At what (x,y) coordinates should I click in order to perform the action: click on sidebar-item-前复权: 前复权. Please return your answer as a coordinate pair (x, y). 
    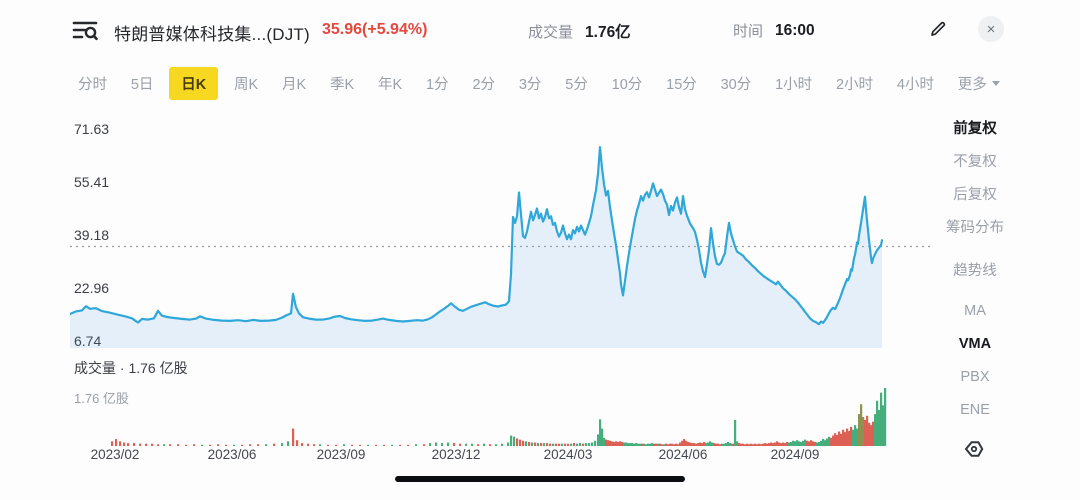
    Looking at the image, I should click on (975, 129).